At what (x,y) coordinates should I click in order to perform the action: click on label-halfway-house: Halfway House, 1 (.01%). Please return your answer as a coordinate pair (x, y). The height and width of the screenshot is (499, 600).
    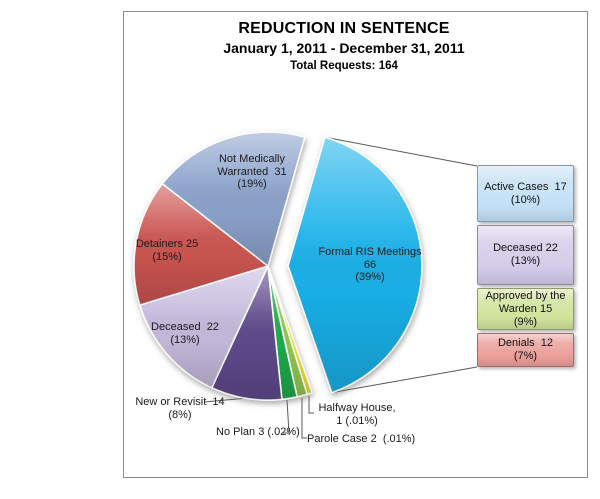
    Looking at the image, I should click on (357, 414).